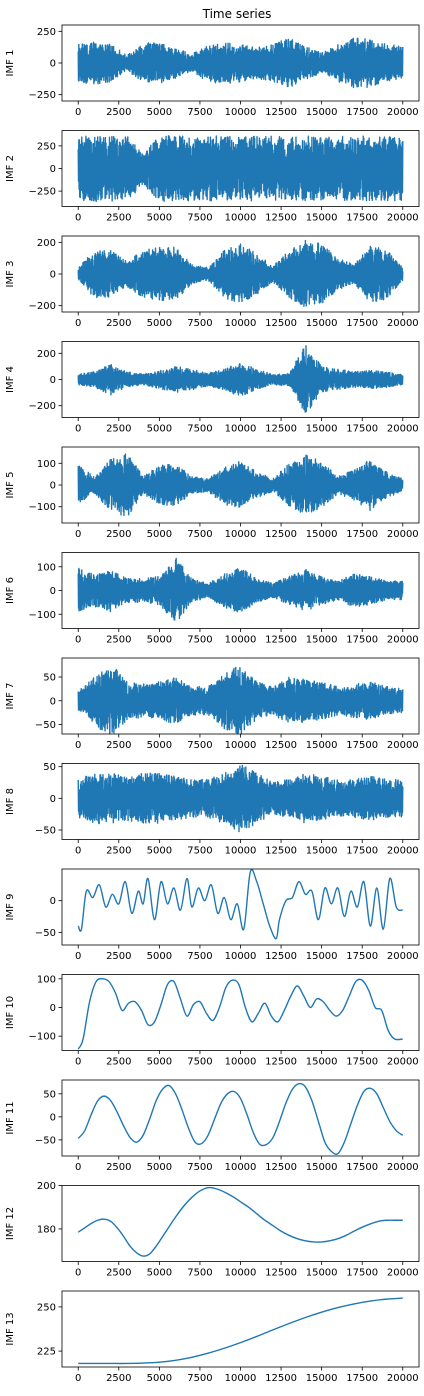 Image resolution: width=424 pixels, height=1396 pixels. I want to click on y-axis-label: IMF 13, so click(10, 1328).